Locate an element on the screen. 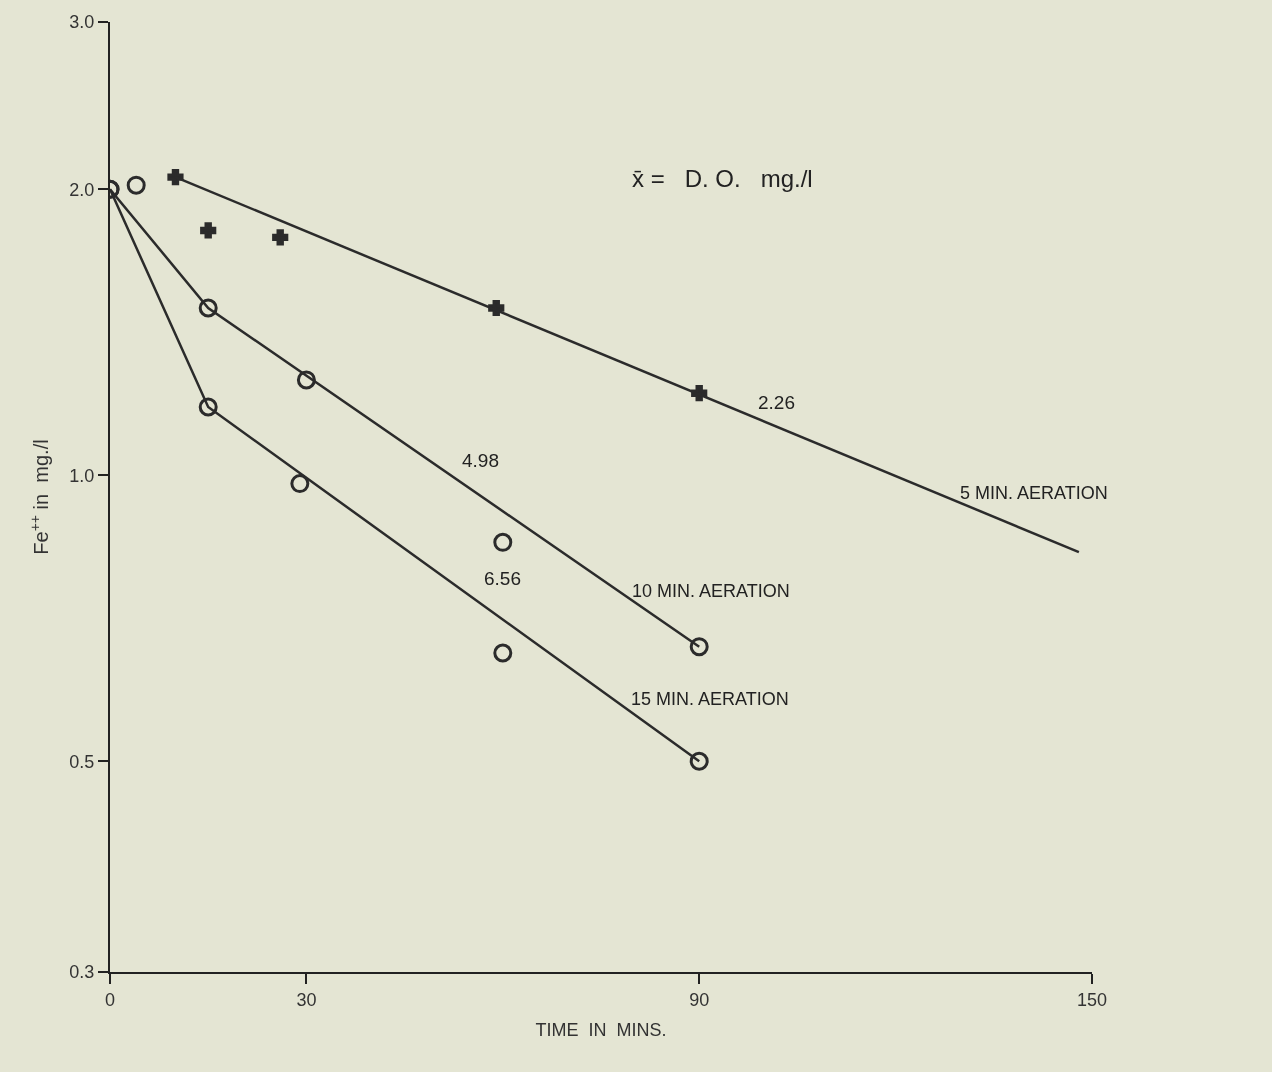 The width and height of the screenshot is (1272, 1072). annotation: 4.98 is located at coordinates (480, 460).